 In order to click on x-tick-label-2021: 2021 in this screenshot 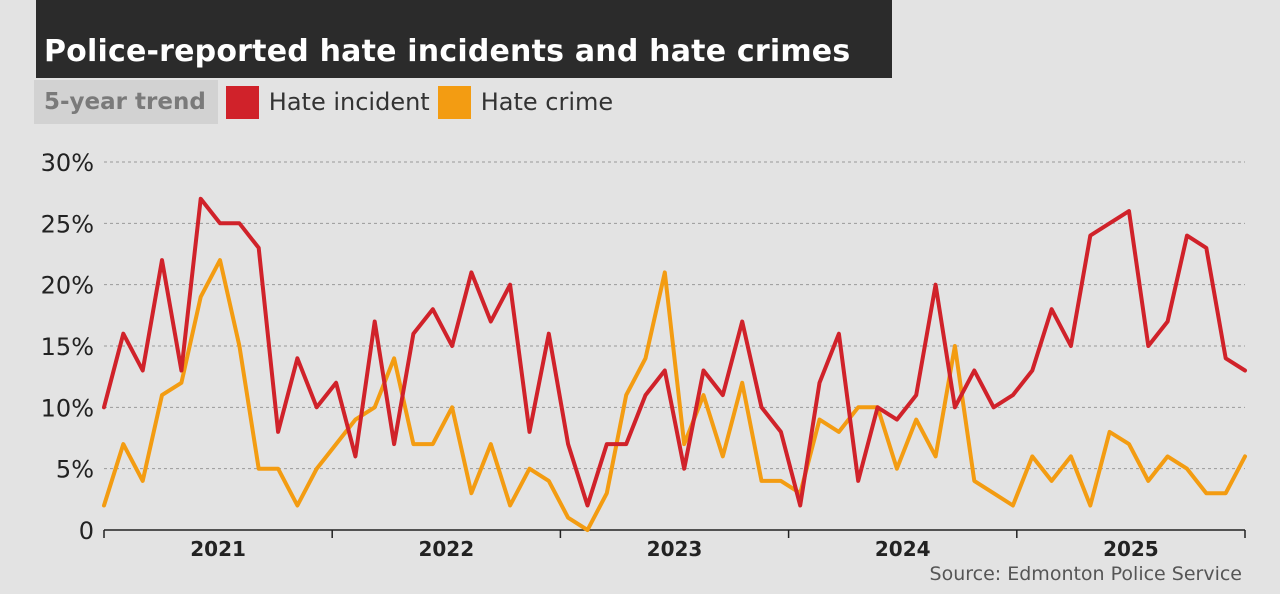, I will do `click(218, 549)`.